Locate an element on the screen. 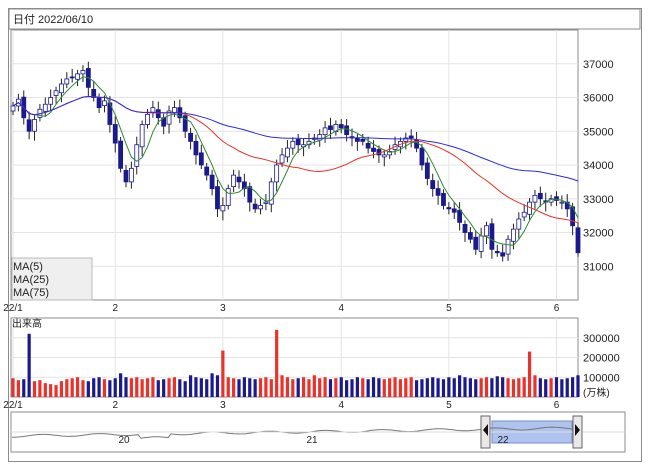 The image size is (653, 470). price-tick-label: 34000 is located at coordinates (598, 166).